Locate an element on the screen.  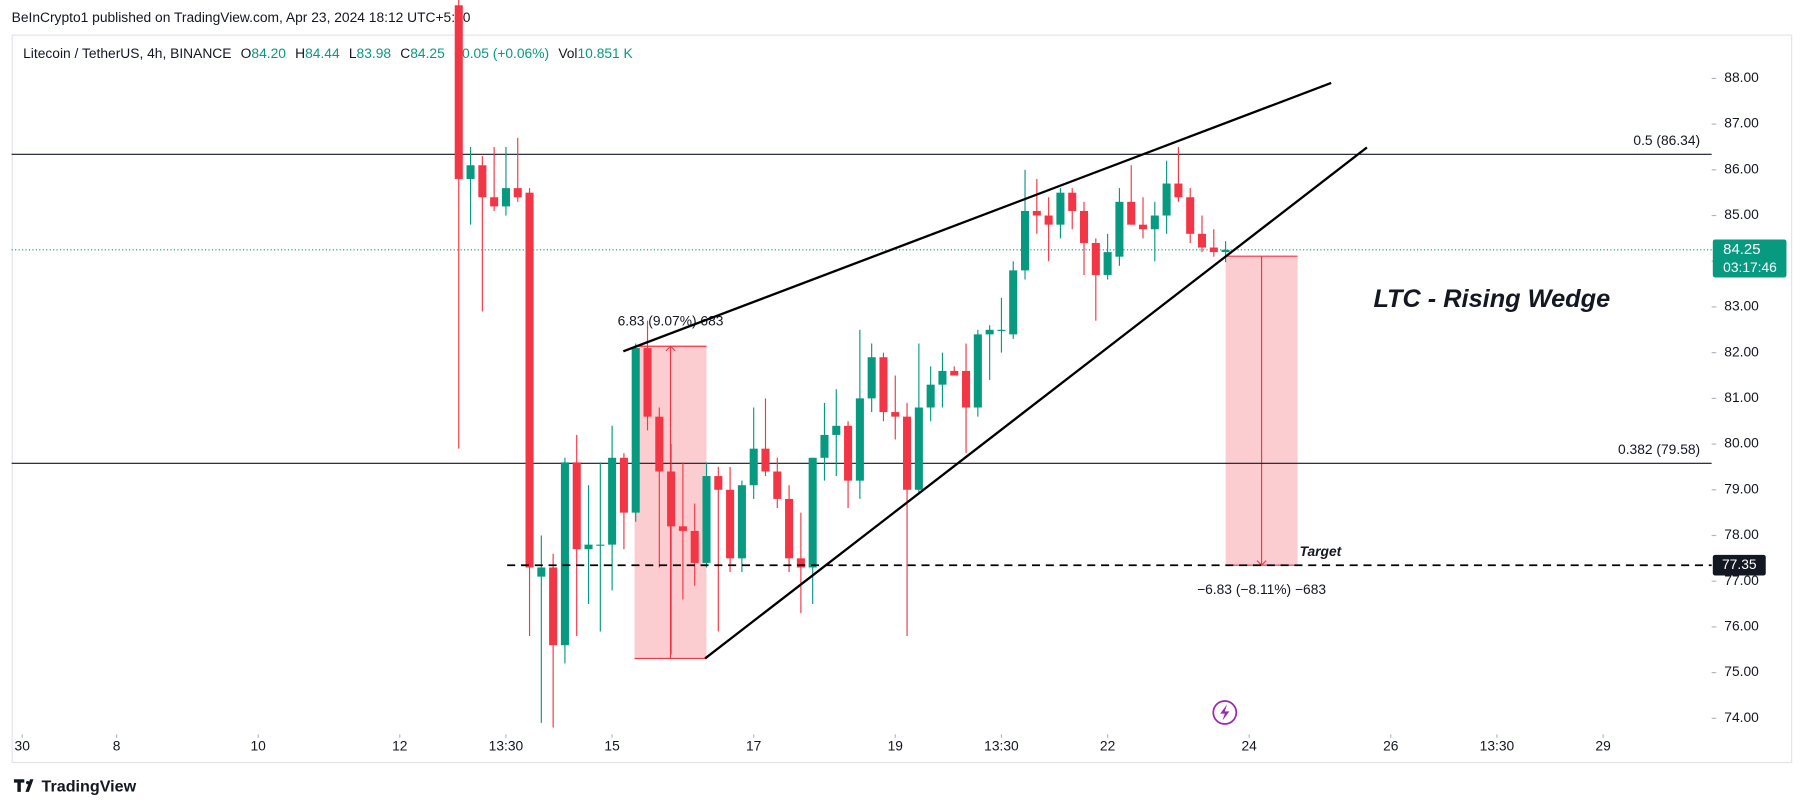
x-tick-label: 10 is located at coordinates (259, 746).